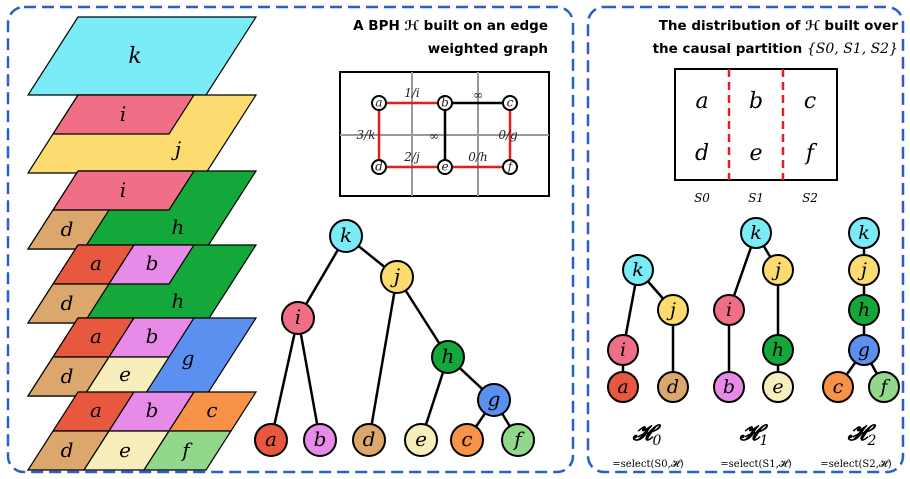  Describe the element at coordinates (648, 362) in the screenshot. I see `subtree-h0: k i j a d 𝓗0 =select(S0,𝓗)` at that location.